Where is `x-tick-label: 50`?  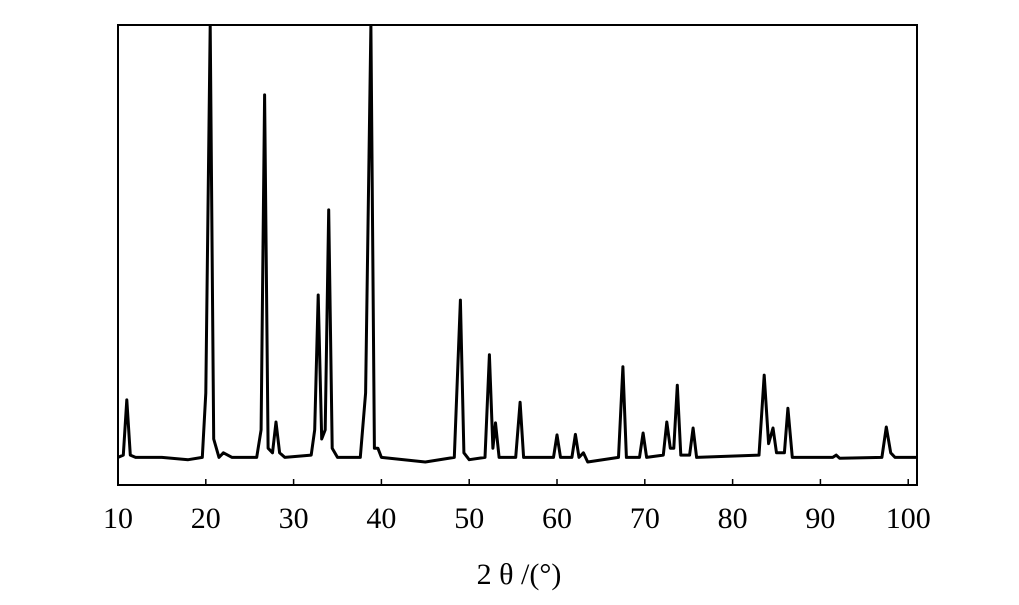
x-tick-label: 50 is located at coordinates (469, 518).